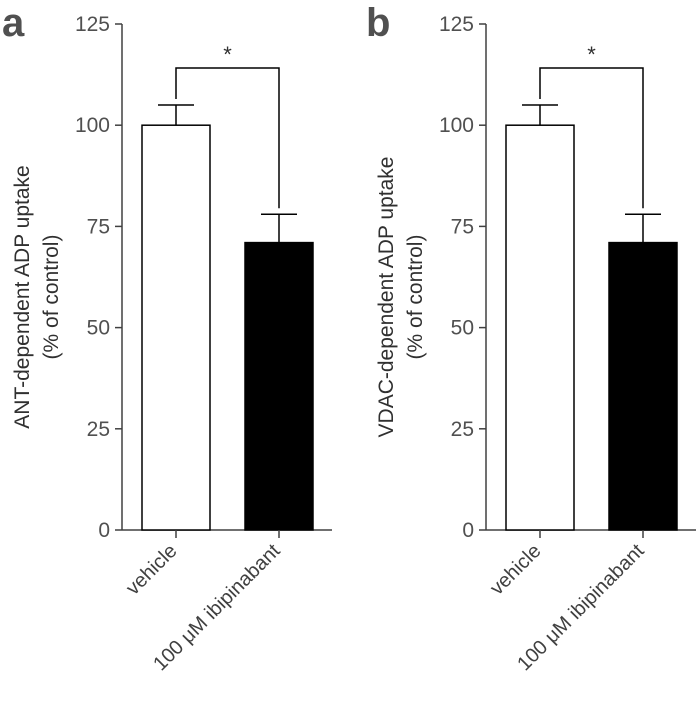  I want to click on panel-letter: b, so click(378, 23).